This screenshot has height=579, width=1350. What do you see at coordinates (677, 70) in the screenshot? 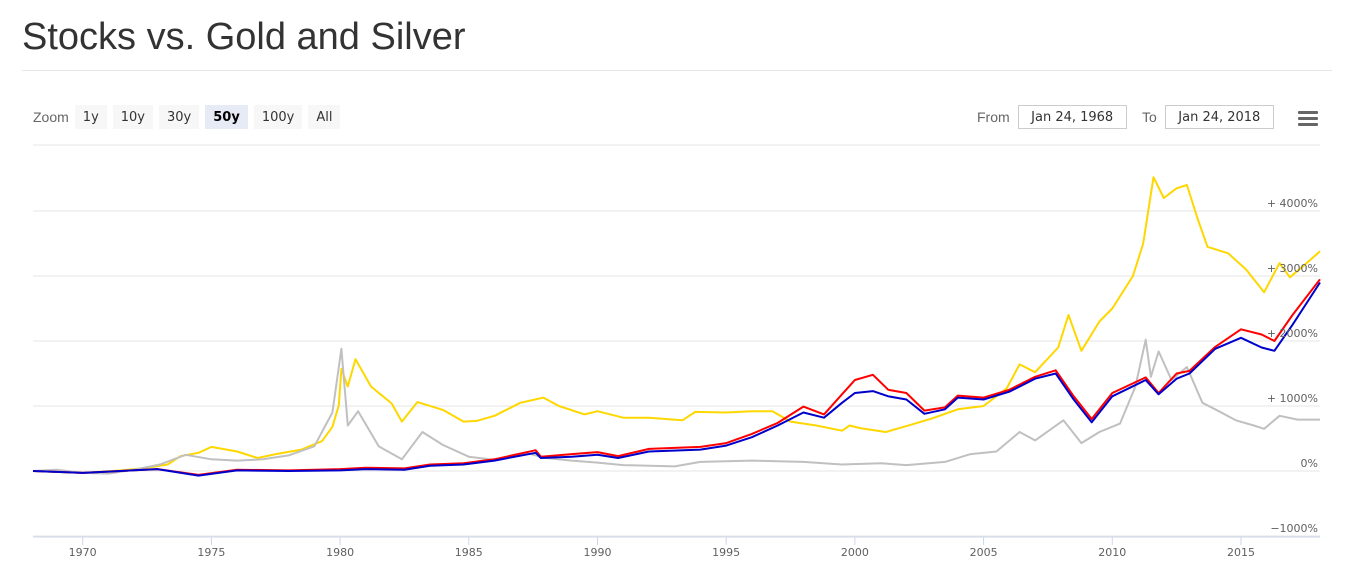
I see `title-divider` at bounding box center [677, 70].